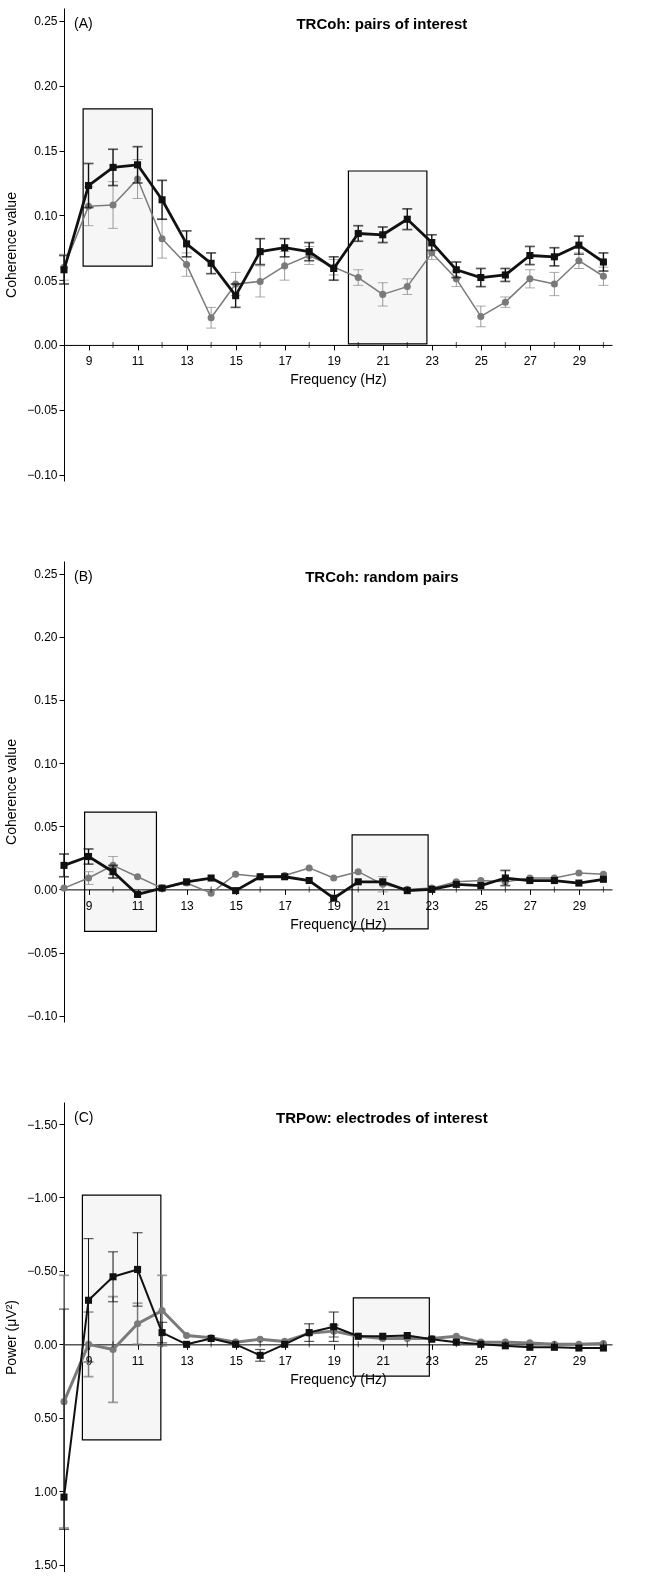 This screenshot has height=1596, width=648. I want to click on annotation: (B), so click(83, 576).